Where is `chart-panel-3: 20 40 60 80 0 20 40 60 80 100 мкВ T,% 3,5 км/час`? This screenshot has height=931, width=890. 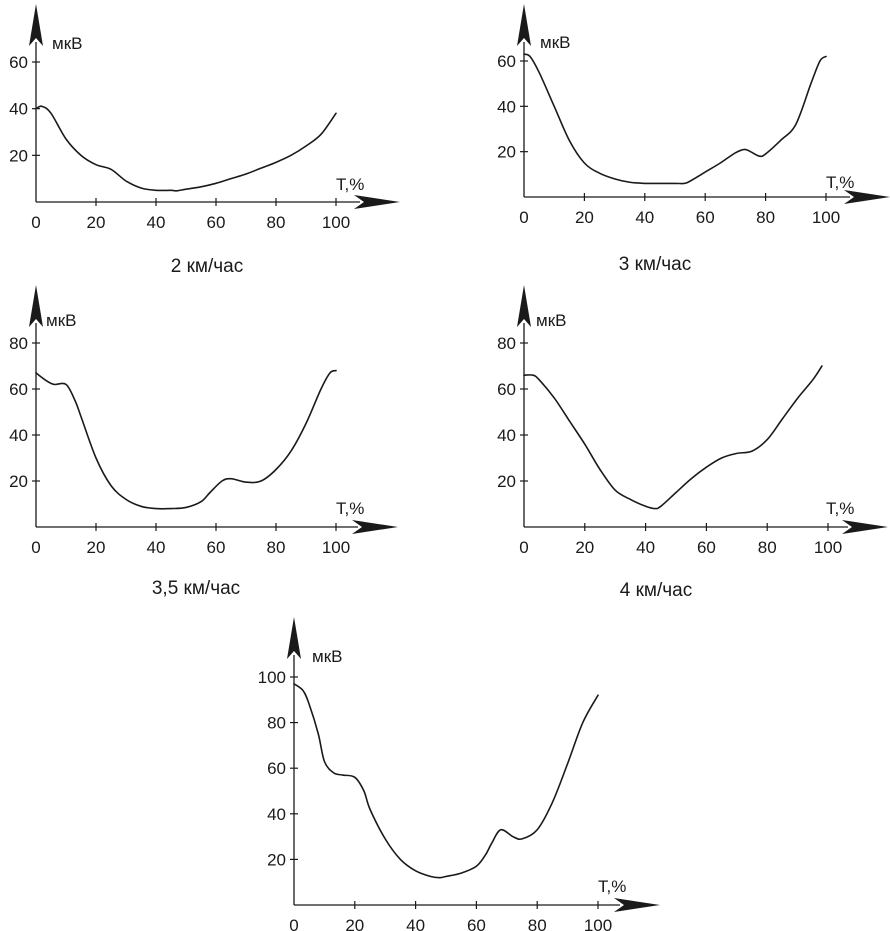 chart-panel-3: 20 40 60 80 0 20 40 60 80 100 мкВ T,% 3,5 км/час is located at coordinates (203, 442).